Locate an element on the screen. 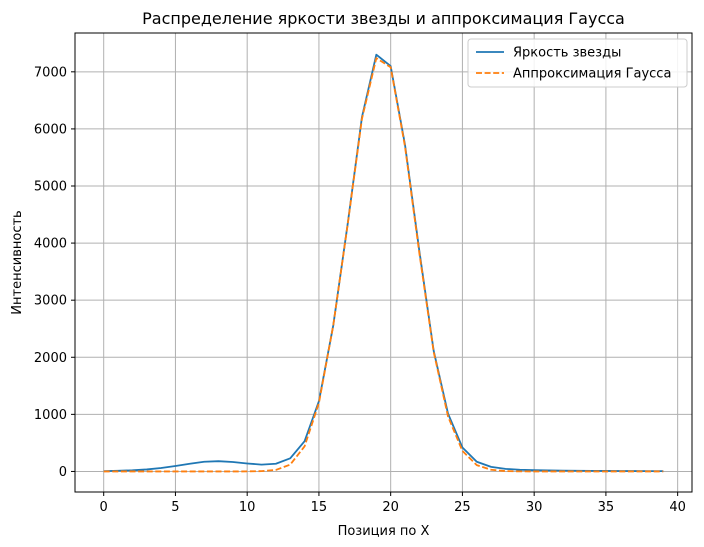 Image resolution: width=704 pixels, height=547 pixels. y-tick-label: 7000 is located at coordinates (50, 72).